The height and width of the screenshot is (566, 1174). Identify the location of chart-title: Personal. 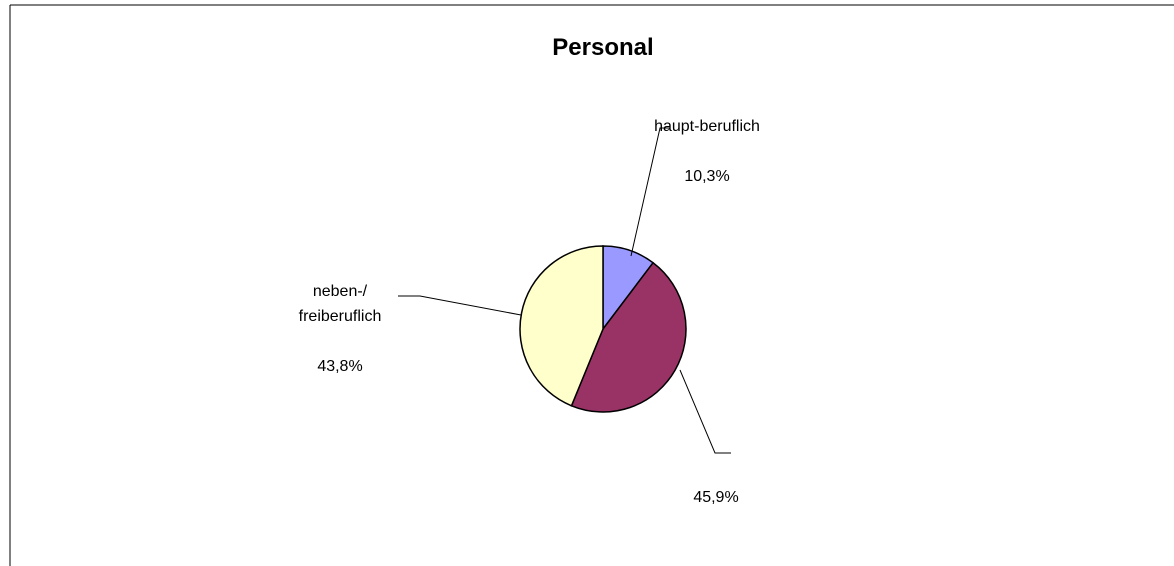
(603, 47).